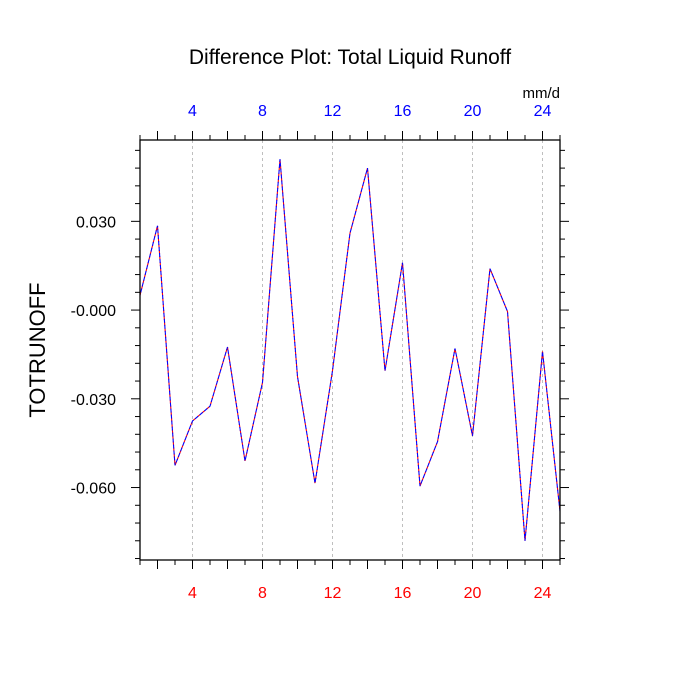 Image resolution: width=700 pixels, height=700 pixels. Describe the element at coordinates (403, 111) in the screenshot. I see `x-top-tick-label: 16` at that location.